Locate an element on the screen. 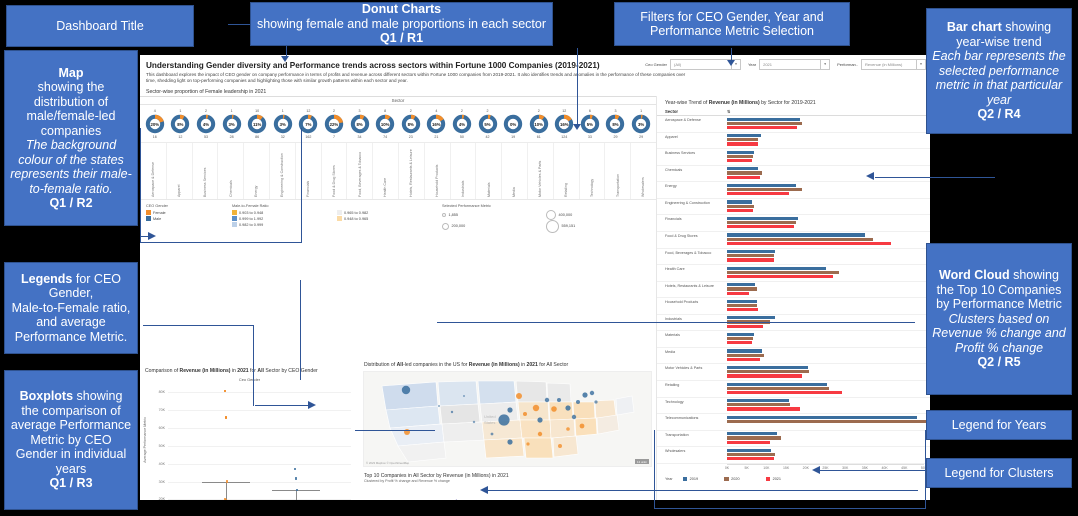 The image size is (1078, 516). donut-chart: 4 20% 16 is located at coordinates (155, 124).